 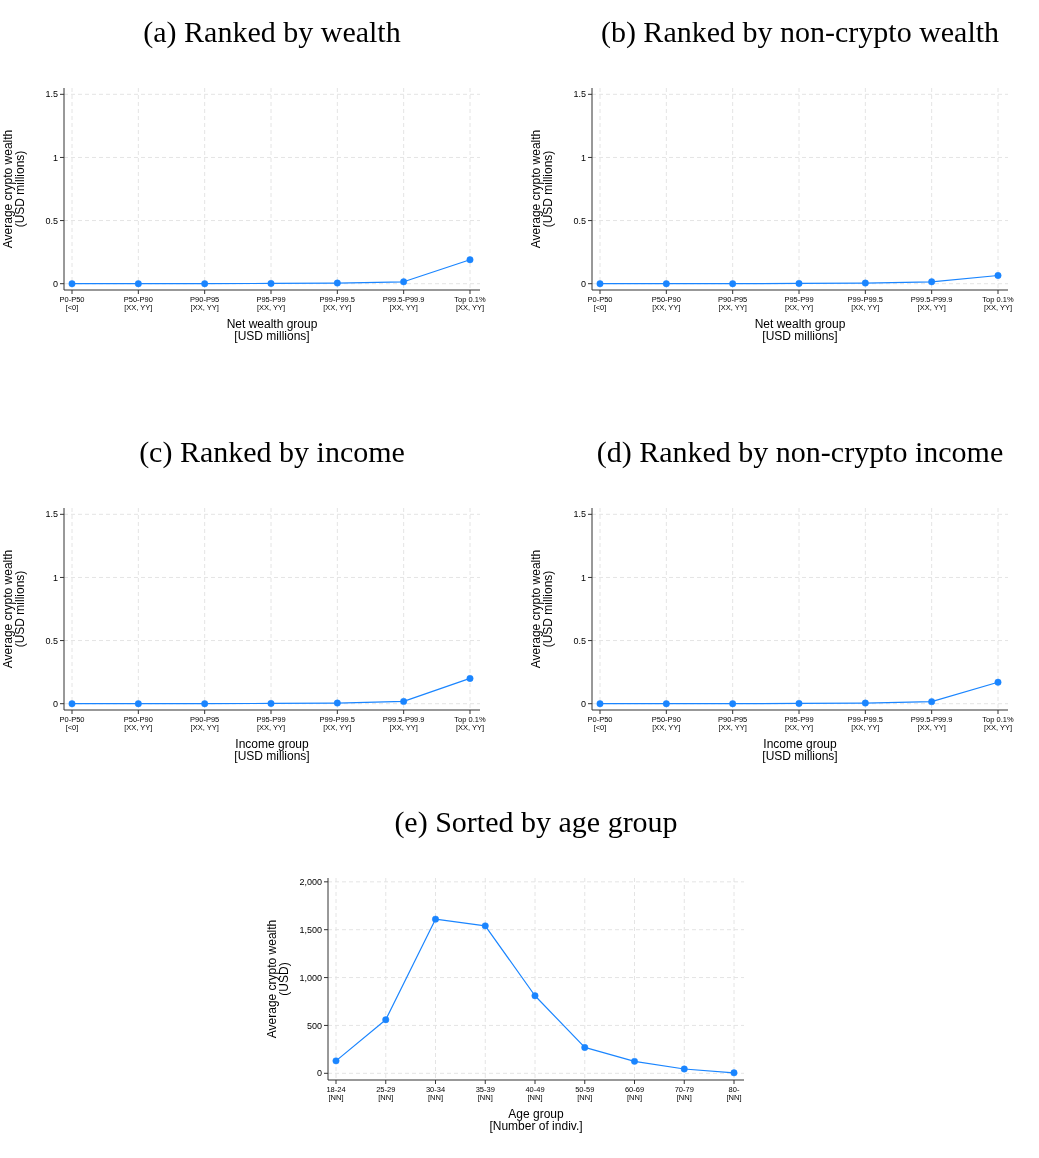 I want to click on y-tick-label: 1,000, so click(x=310, y=977).